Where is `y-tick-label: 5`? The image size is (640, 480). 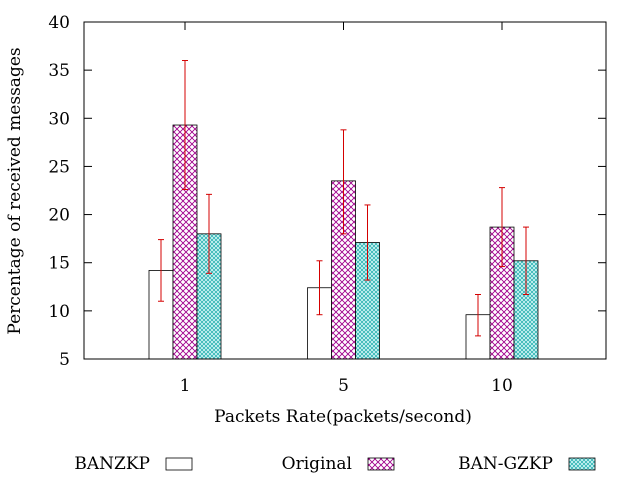 y-tick-label: 5 is located at coordinates (64, 360).